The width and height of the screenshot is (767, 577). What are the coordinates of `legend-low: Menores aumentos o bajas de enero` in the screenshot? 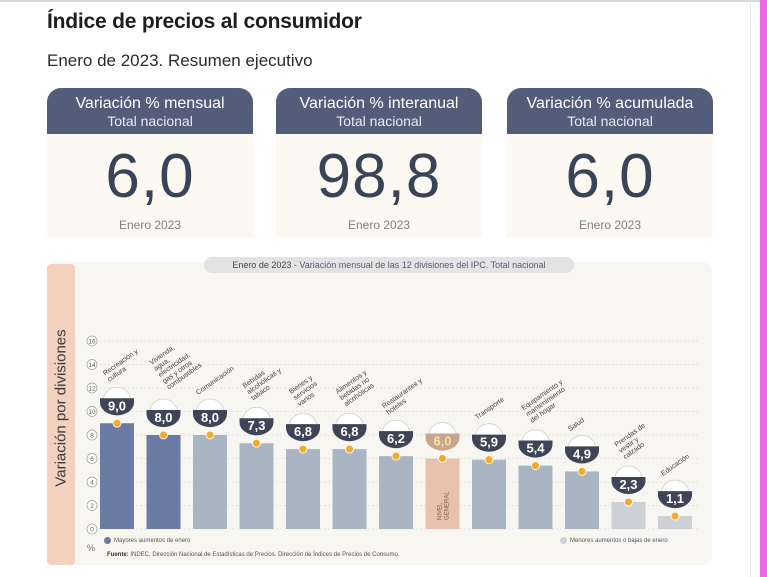 It's located at (614, 540).